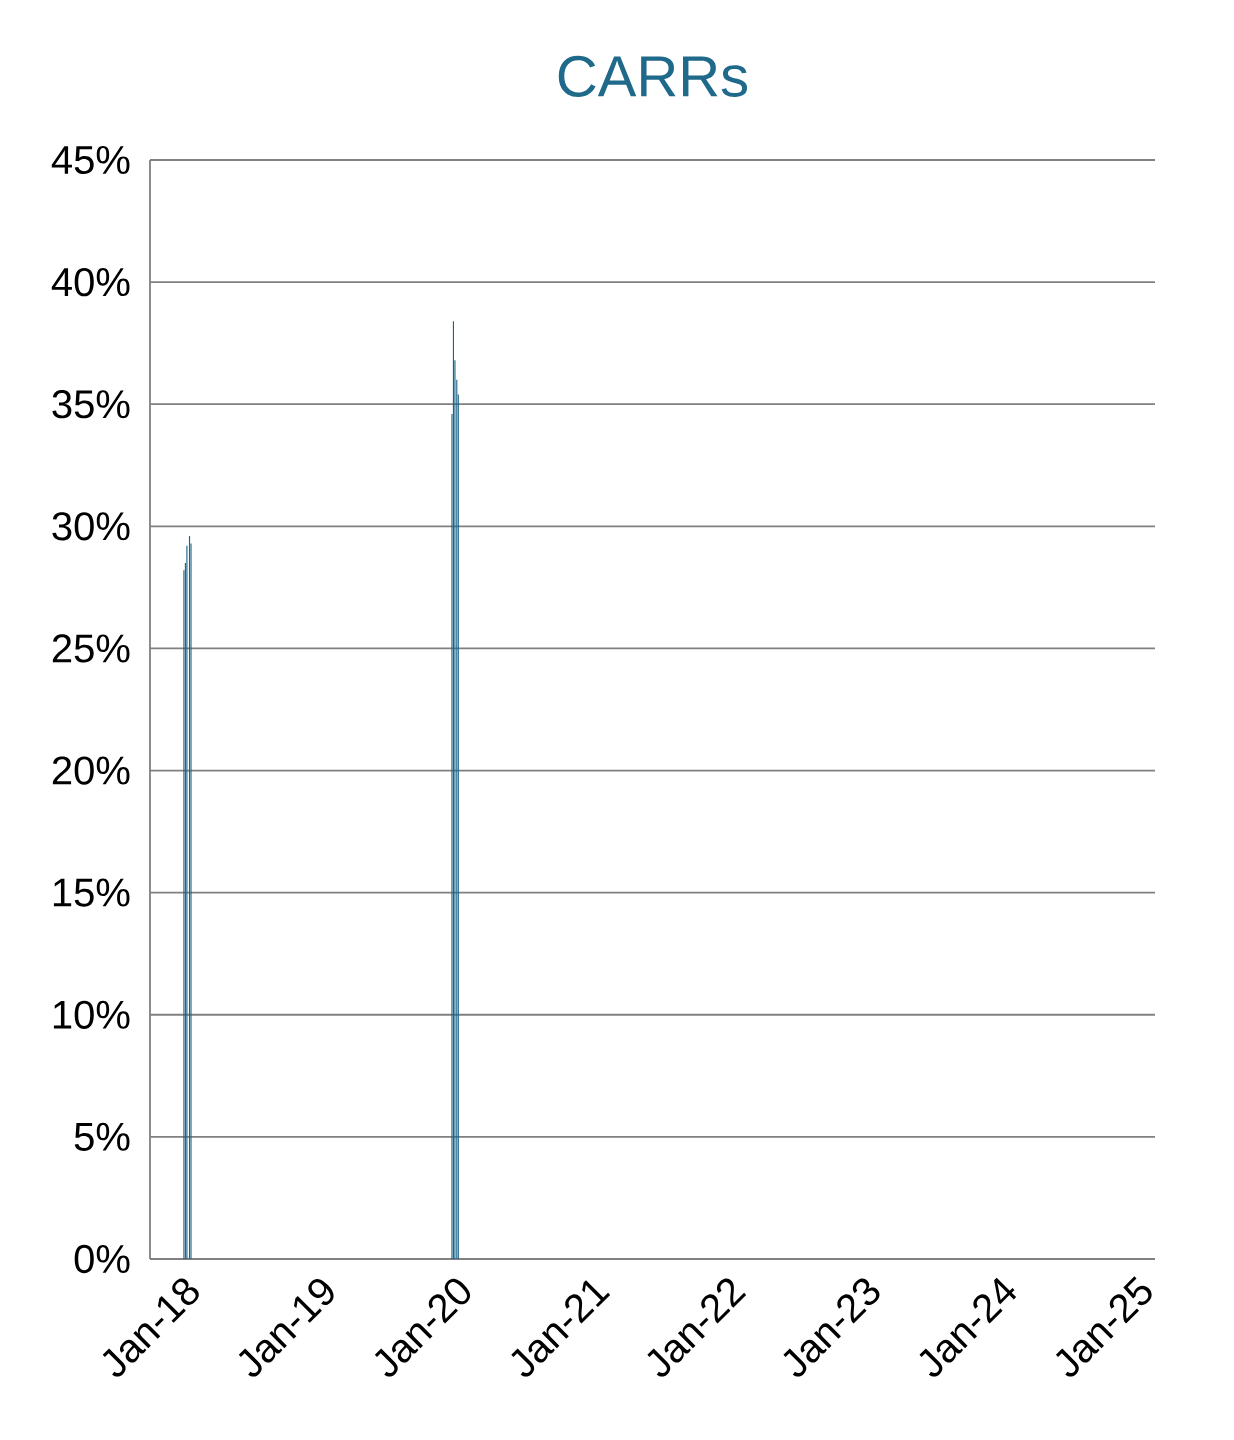  What do you see at coordinates (91, 526) in the screenshot?
I see `y-tick-label: 30%` at bounding box center [91, 526].